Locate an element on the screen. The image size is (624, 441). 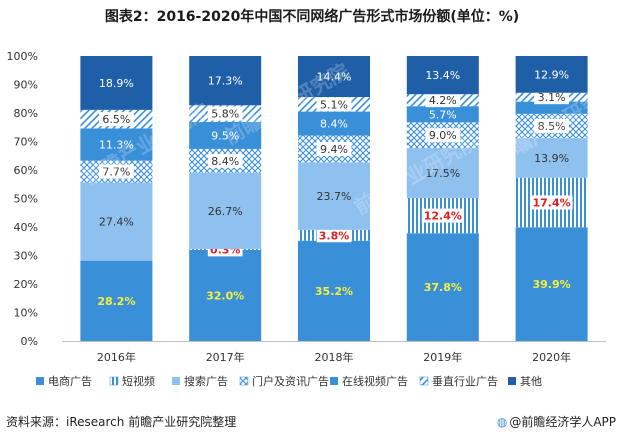
data-label: 3.1% is located at coordinates (552, 97).